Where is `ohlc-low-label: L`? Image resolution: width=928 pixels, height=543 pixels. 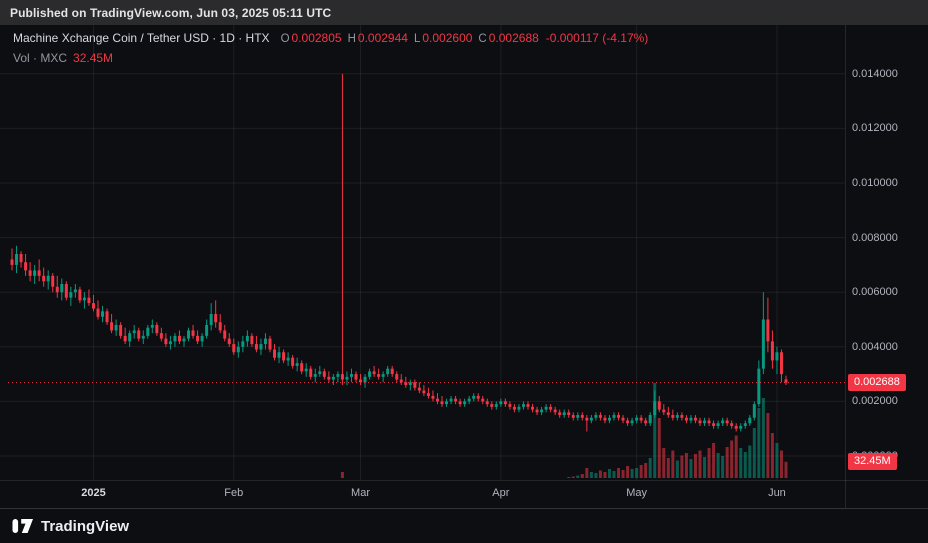
ohlc-low-label: L is located at coordinates (417, 39).